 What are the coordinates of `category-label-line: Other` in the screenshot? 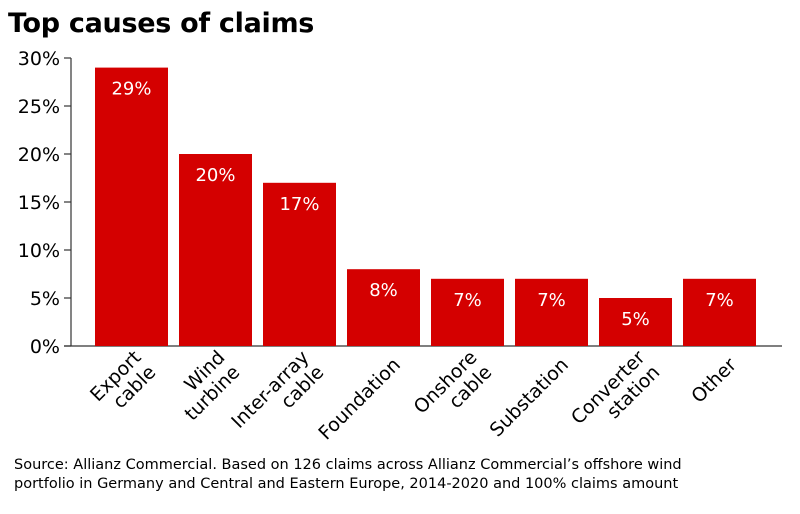 It's located at (714, 381).